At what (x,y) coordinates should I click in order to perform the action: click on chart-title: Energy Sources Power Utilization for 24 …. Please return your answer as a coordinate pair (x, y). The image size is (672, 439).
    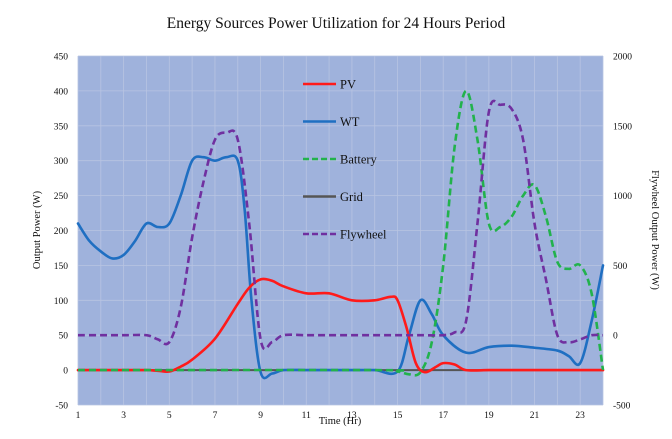
    Looking at the image, I should click on (336, 23).